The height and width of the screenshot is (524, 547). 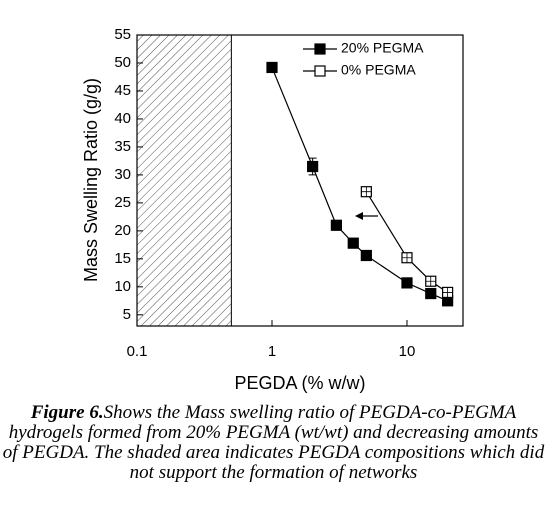 What do you see at coordinates (359, 216) in the screenshot?
I see `arrow-head` at bounding box center [359, 216].